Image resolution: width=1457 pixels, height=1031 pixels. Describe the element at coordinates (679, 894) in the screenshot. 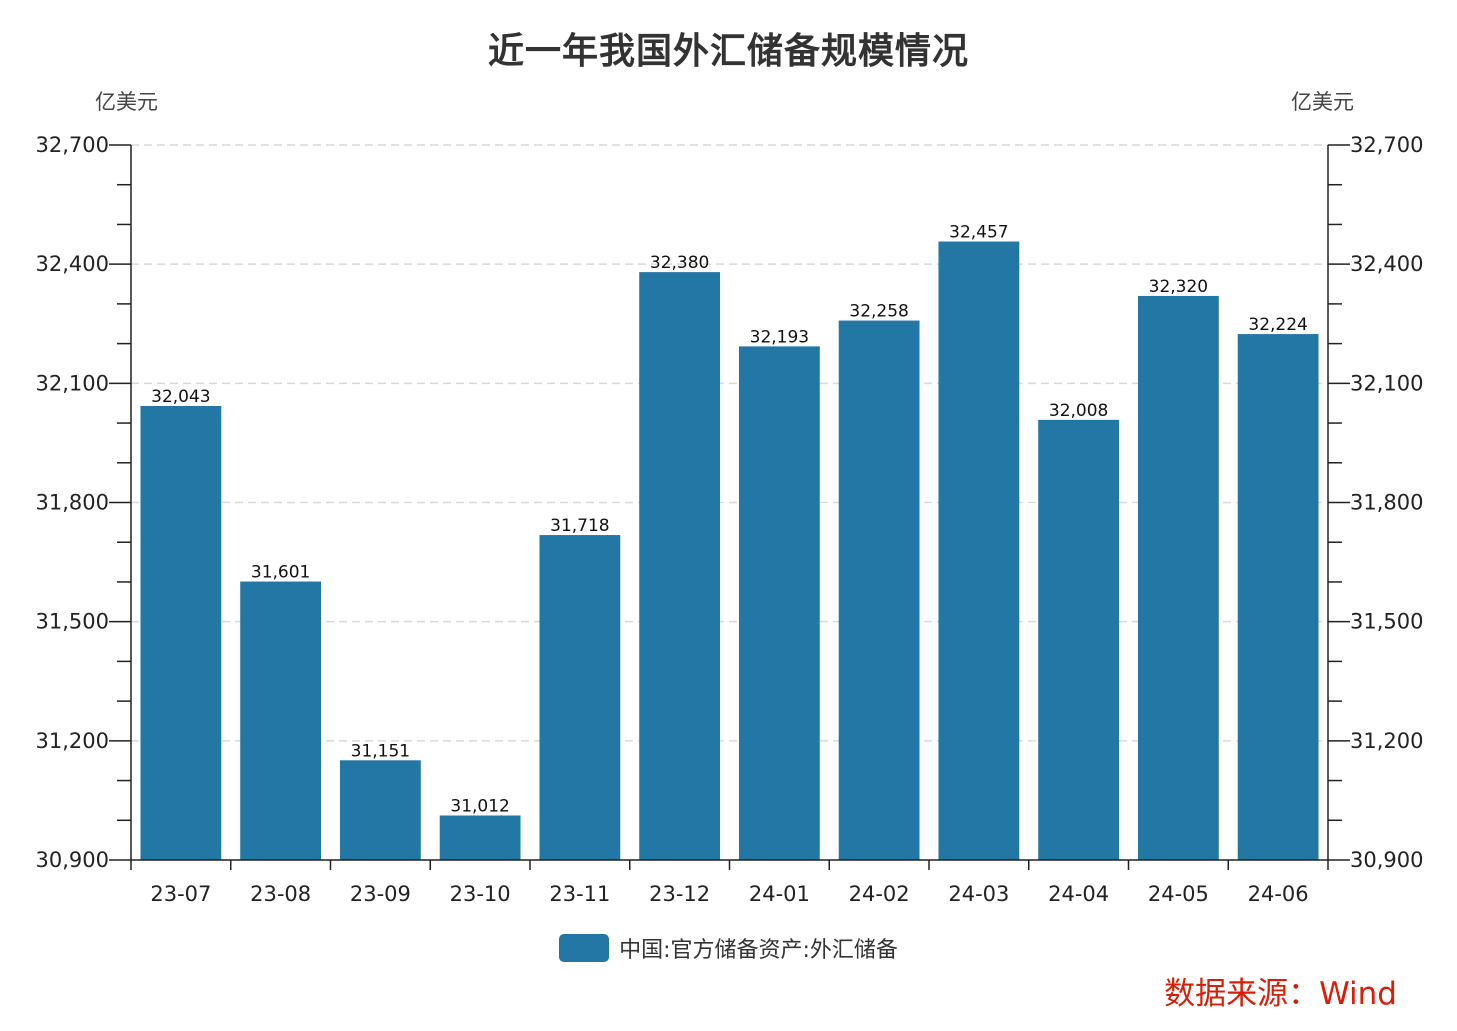

I see `x-tick-label-23-12: 23-12` at that location.